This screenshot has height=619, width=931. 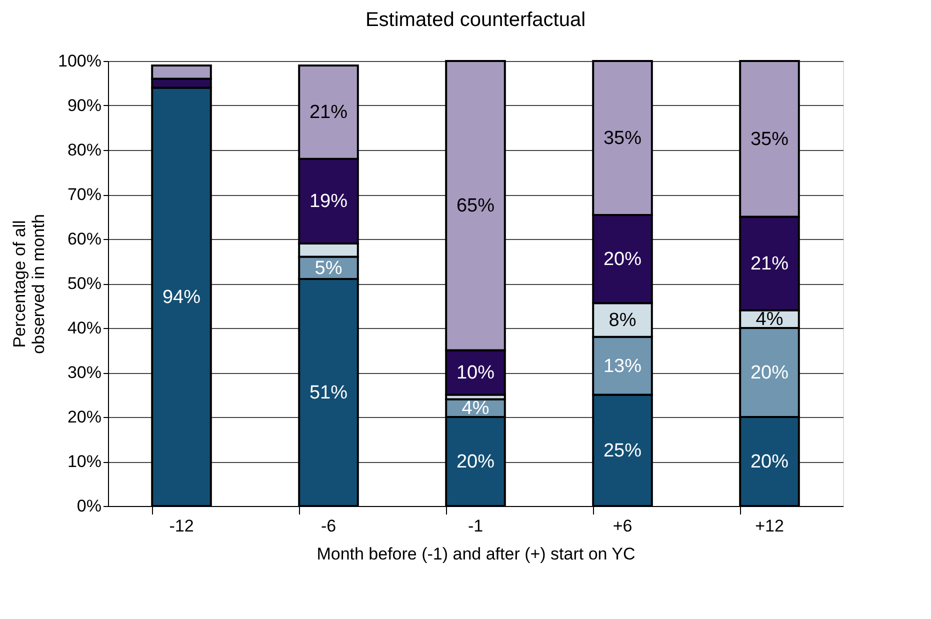 What do you see at coordinates (84, 194) in the screenshot?
I see `y-tick-label: 70%` at bounding box center [84, 194].